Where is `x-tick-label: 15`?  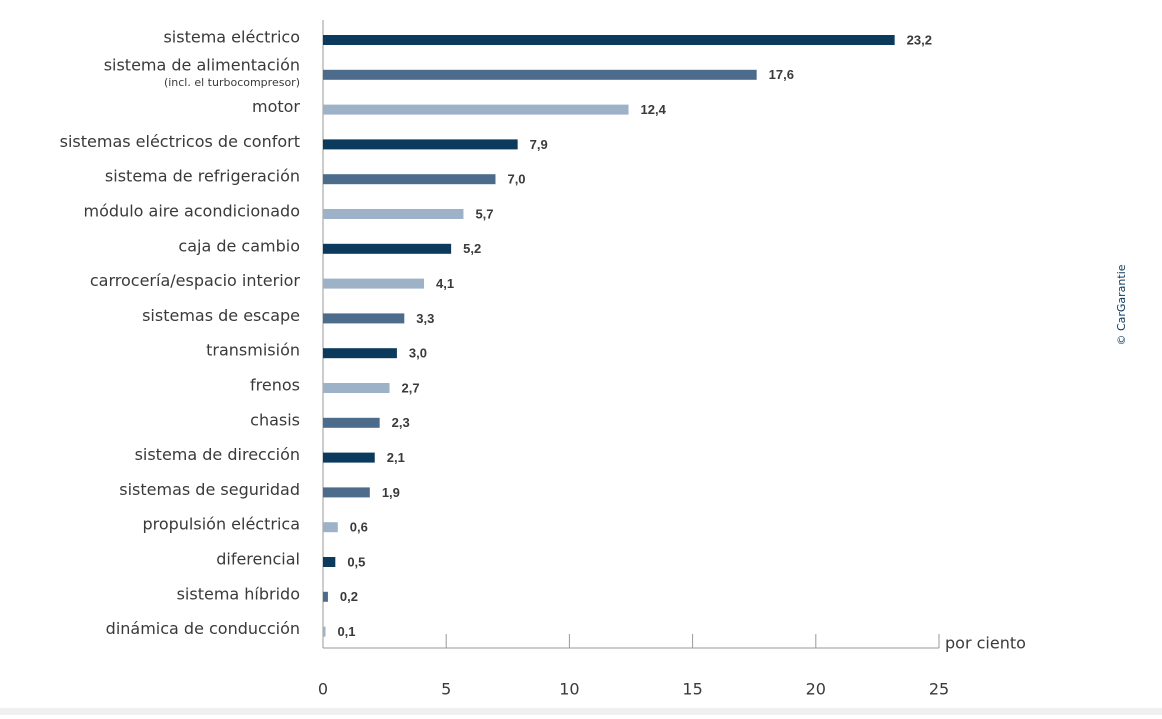
x-tick-label: 15 is located at coordinates (692, 689).